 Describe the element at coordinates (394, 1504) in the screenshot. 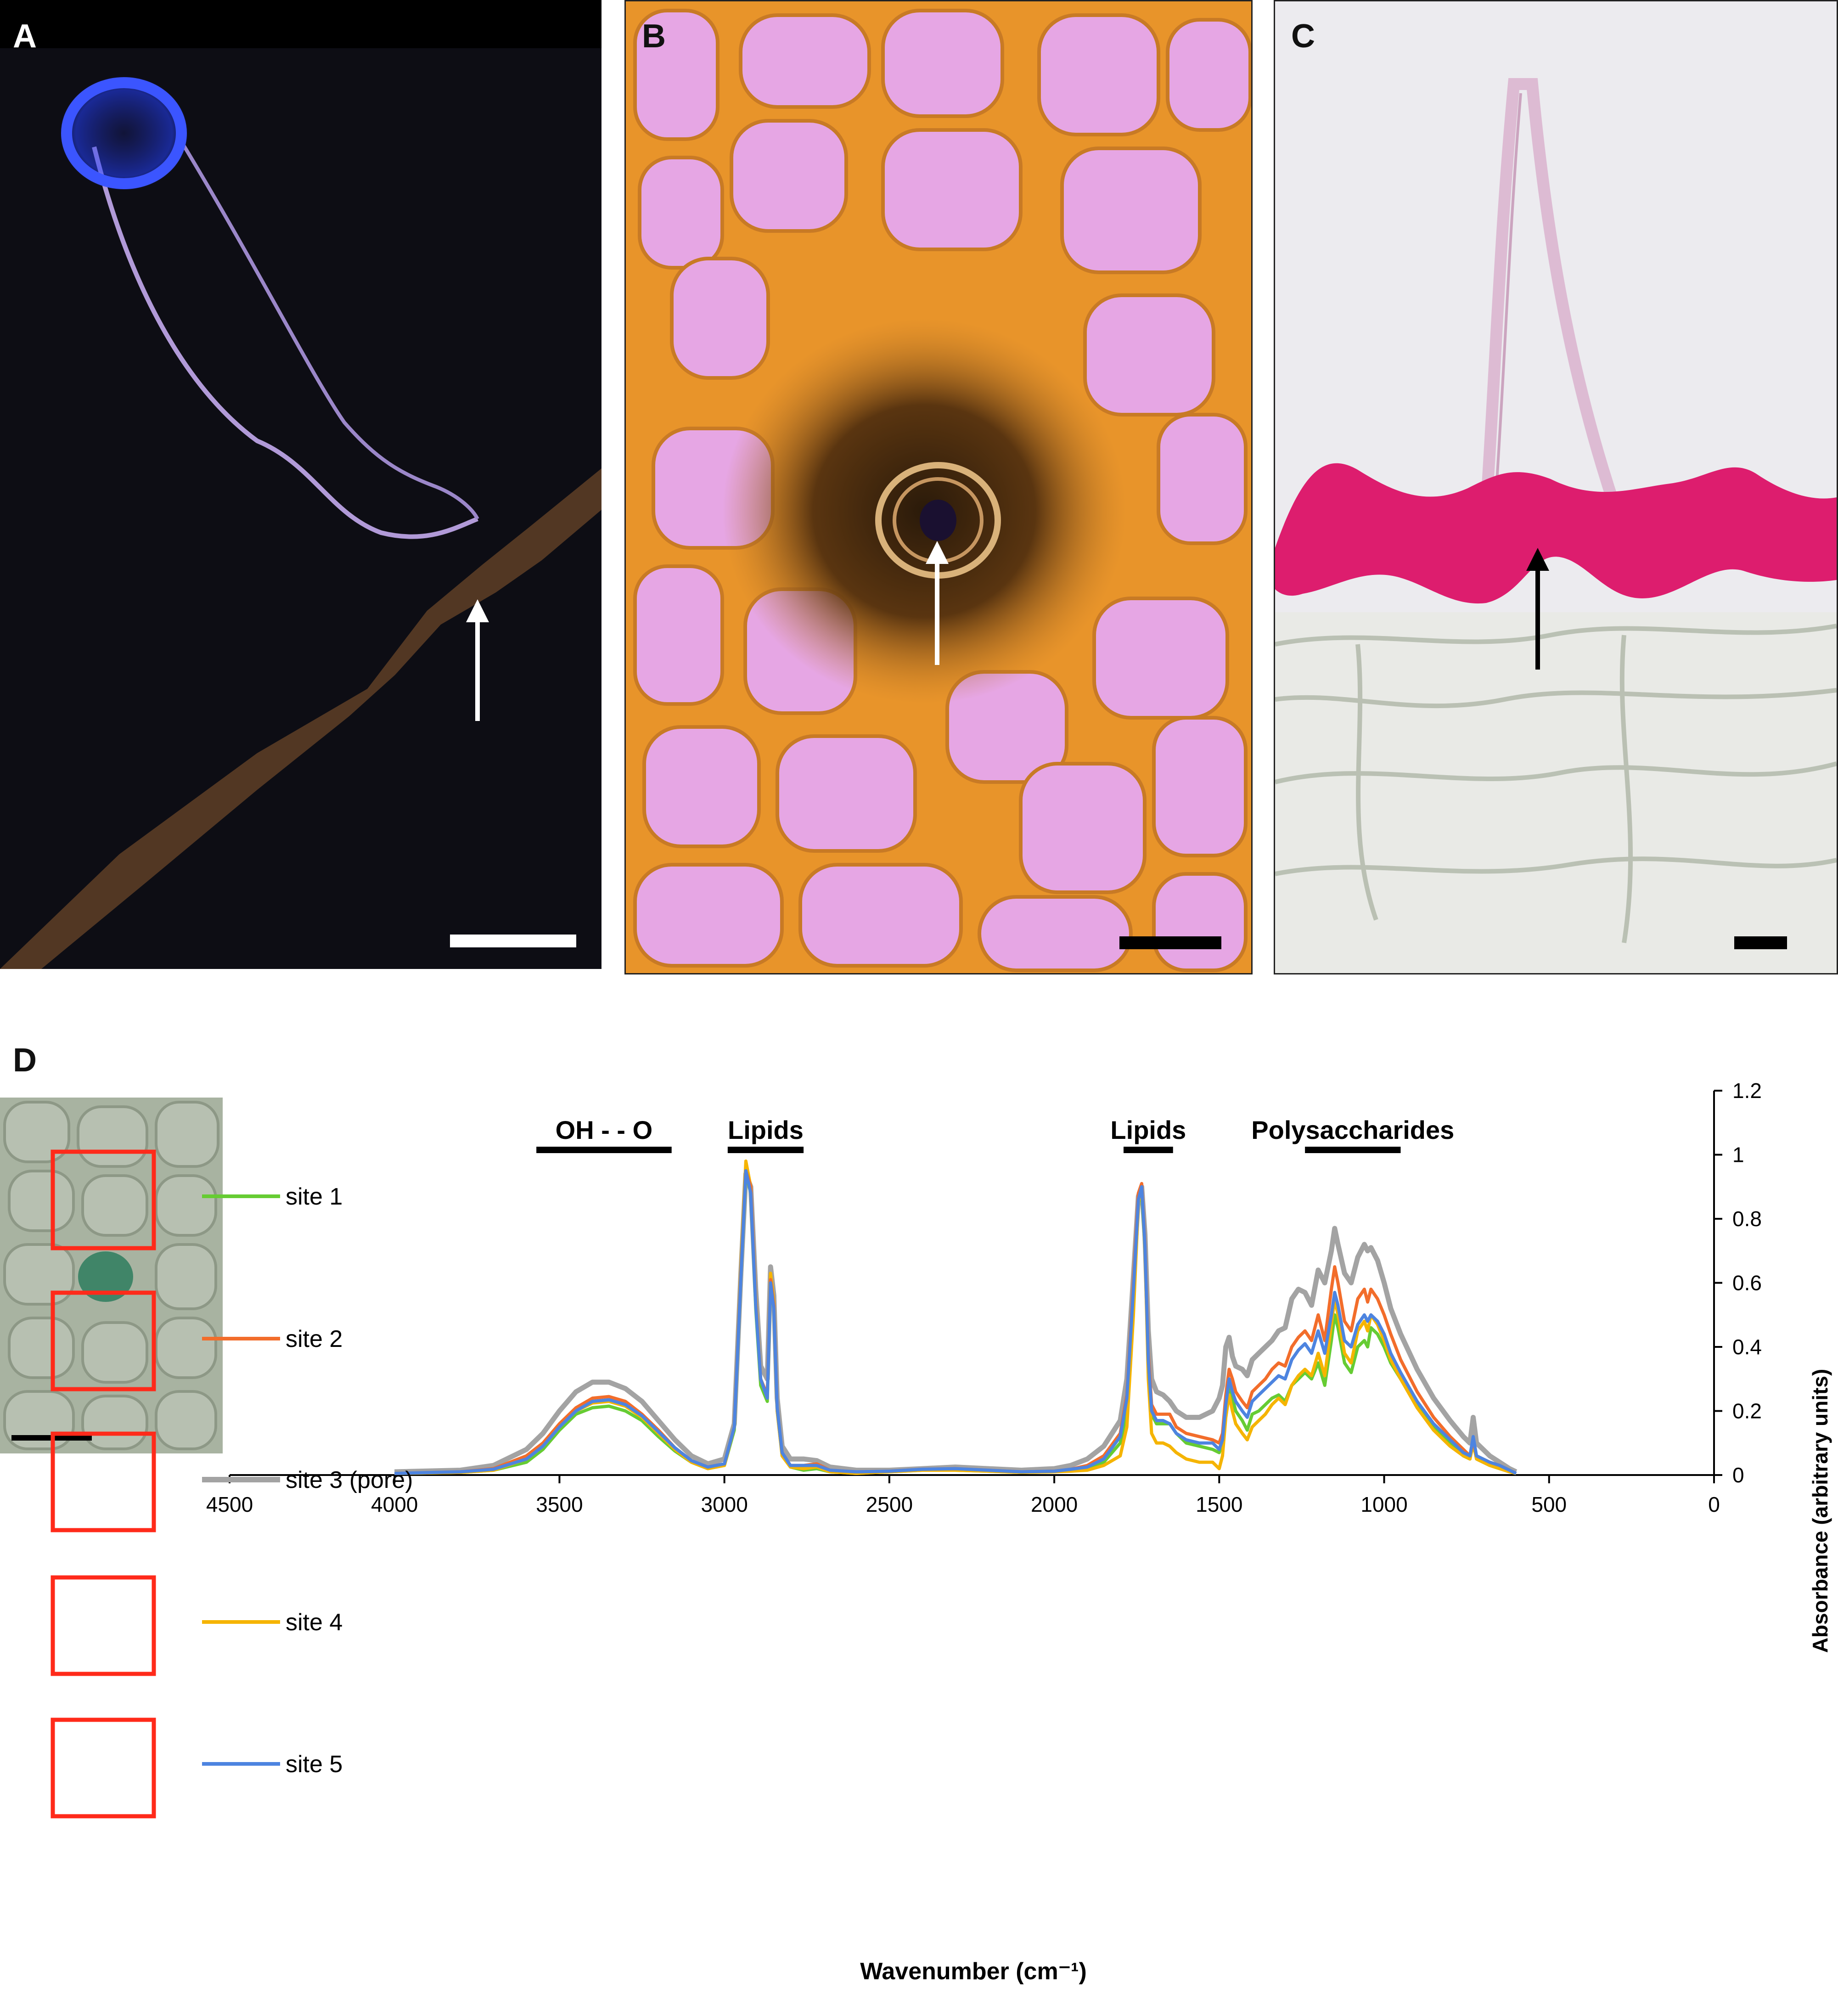

I see `x-tick-label: 4000` at that location.